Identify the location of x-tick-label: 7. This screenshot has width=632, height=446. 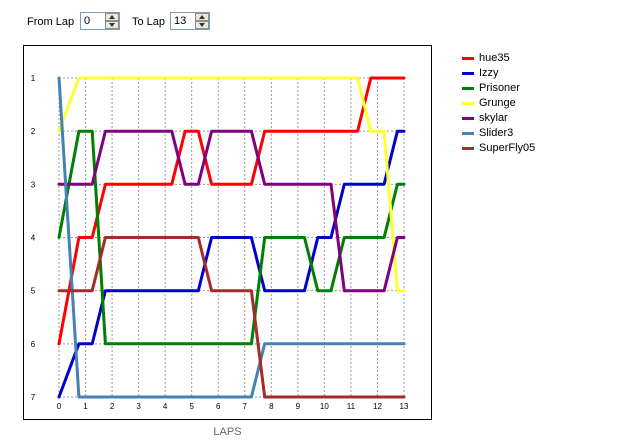
(245, 406).